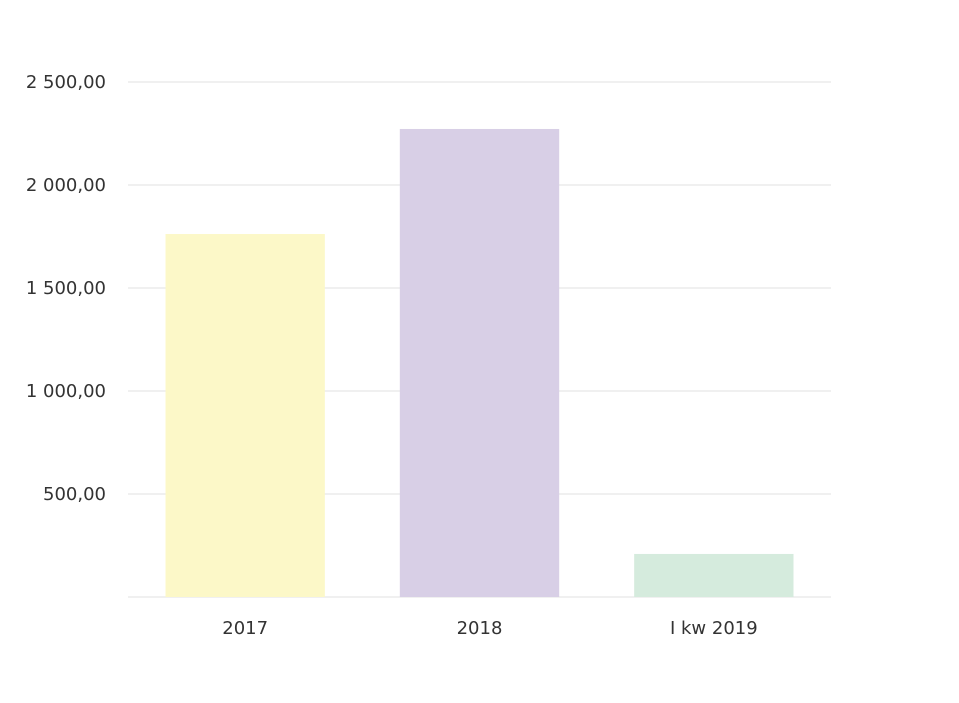 Image resolution: width=959 pixels, height=703 pixels. Describe the element at coordinates (66, 185) in the screenshot. I see `y-tick-label: 2 000,00` at that location.